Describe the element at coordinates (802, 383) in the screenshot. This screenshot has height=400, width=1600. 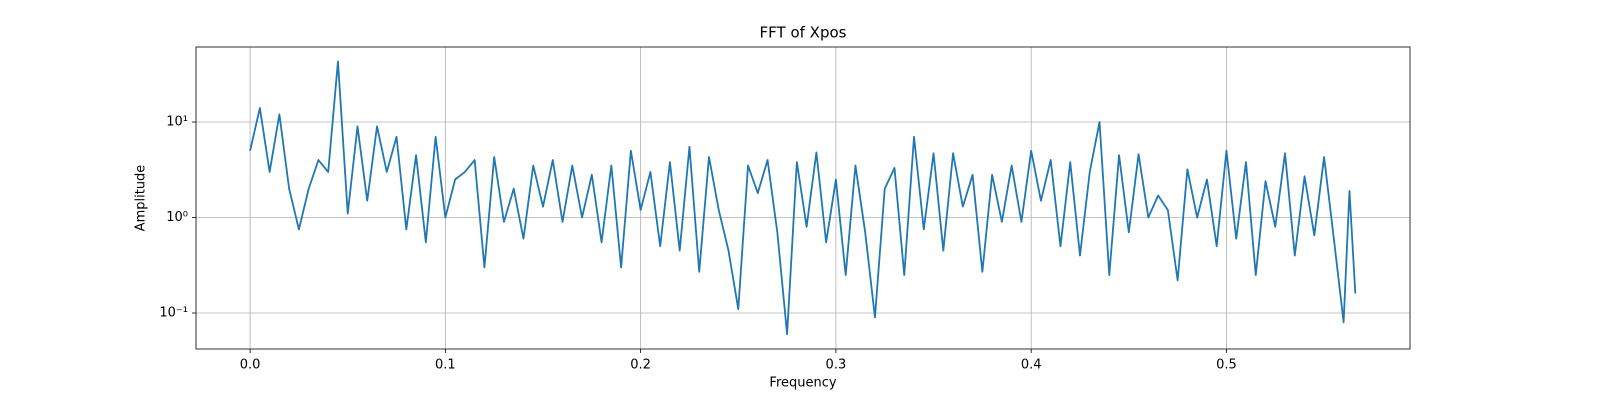
I see `x-axis-label: Frequency` at that location.